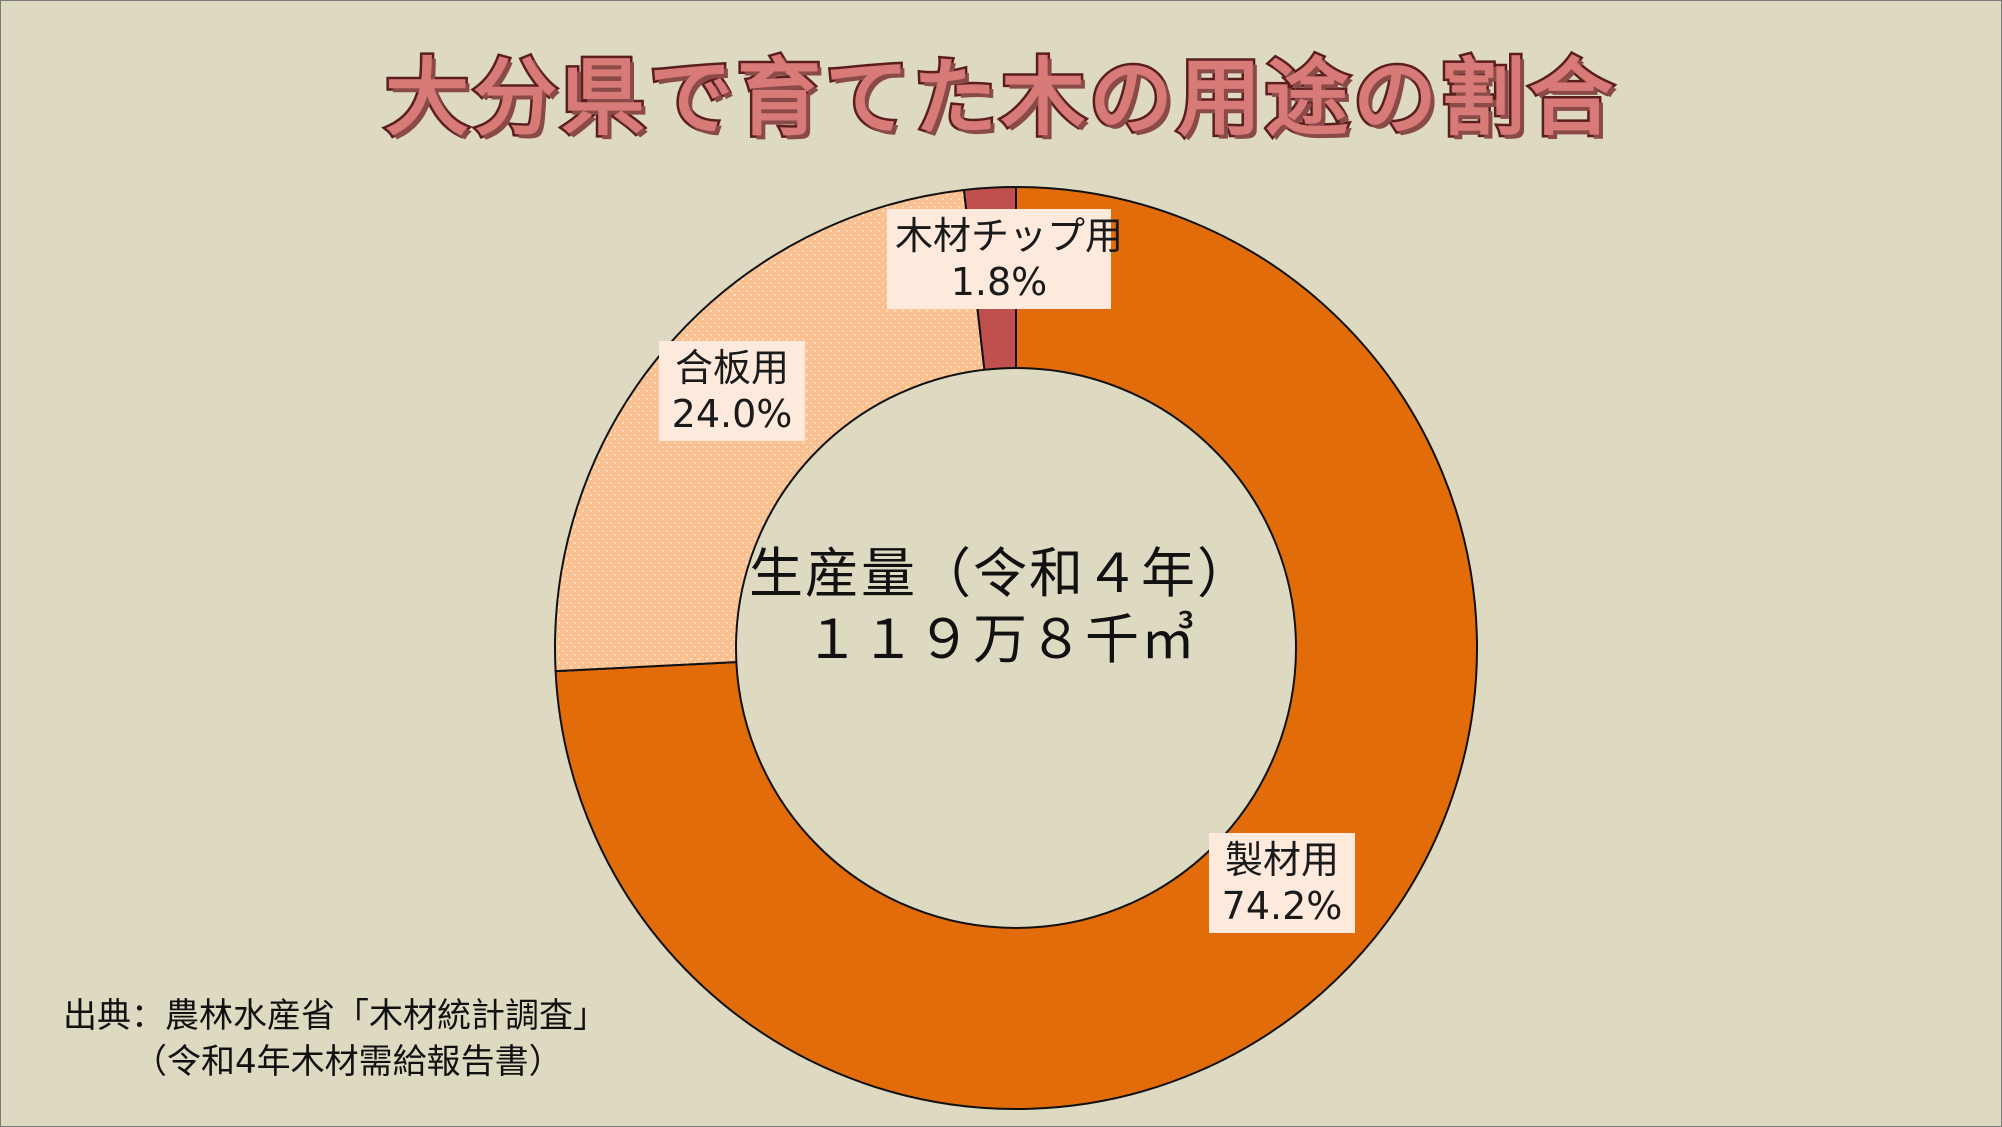 This screenshot has height=1127, width=2002. What do you see at coordinates (348, 1062) in the screenshot?
I see `source-subline: （令和4年木材需給報告書）` at bounding box center [348, 1062].